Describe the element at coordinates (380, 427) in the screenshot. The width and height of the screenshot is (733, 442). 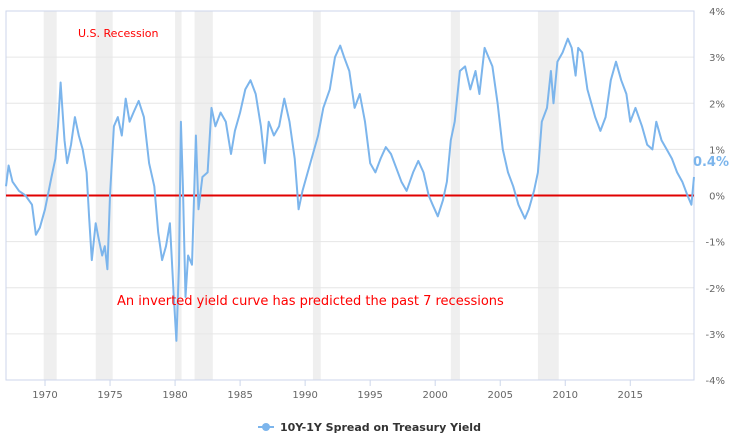
I see `legend-label: 10Y-1Y Spread on Treasury Yield` at that location.